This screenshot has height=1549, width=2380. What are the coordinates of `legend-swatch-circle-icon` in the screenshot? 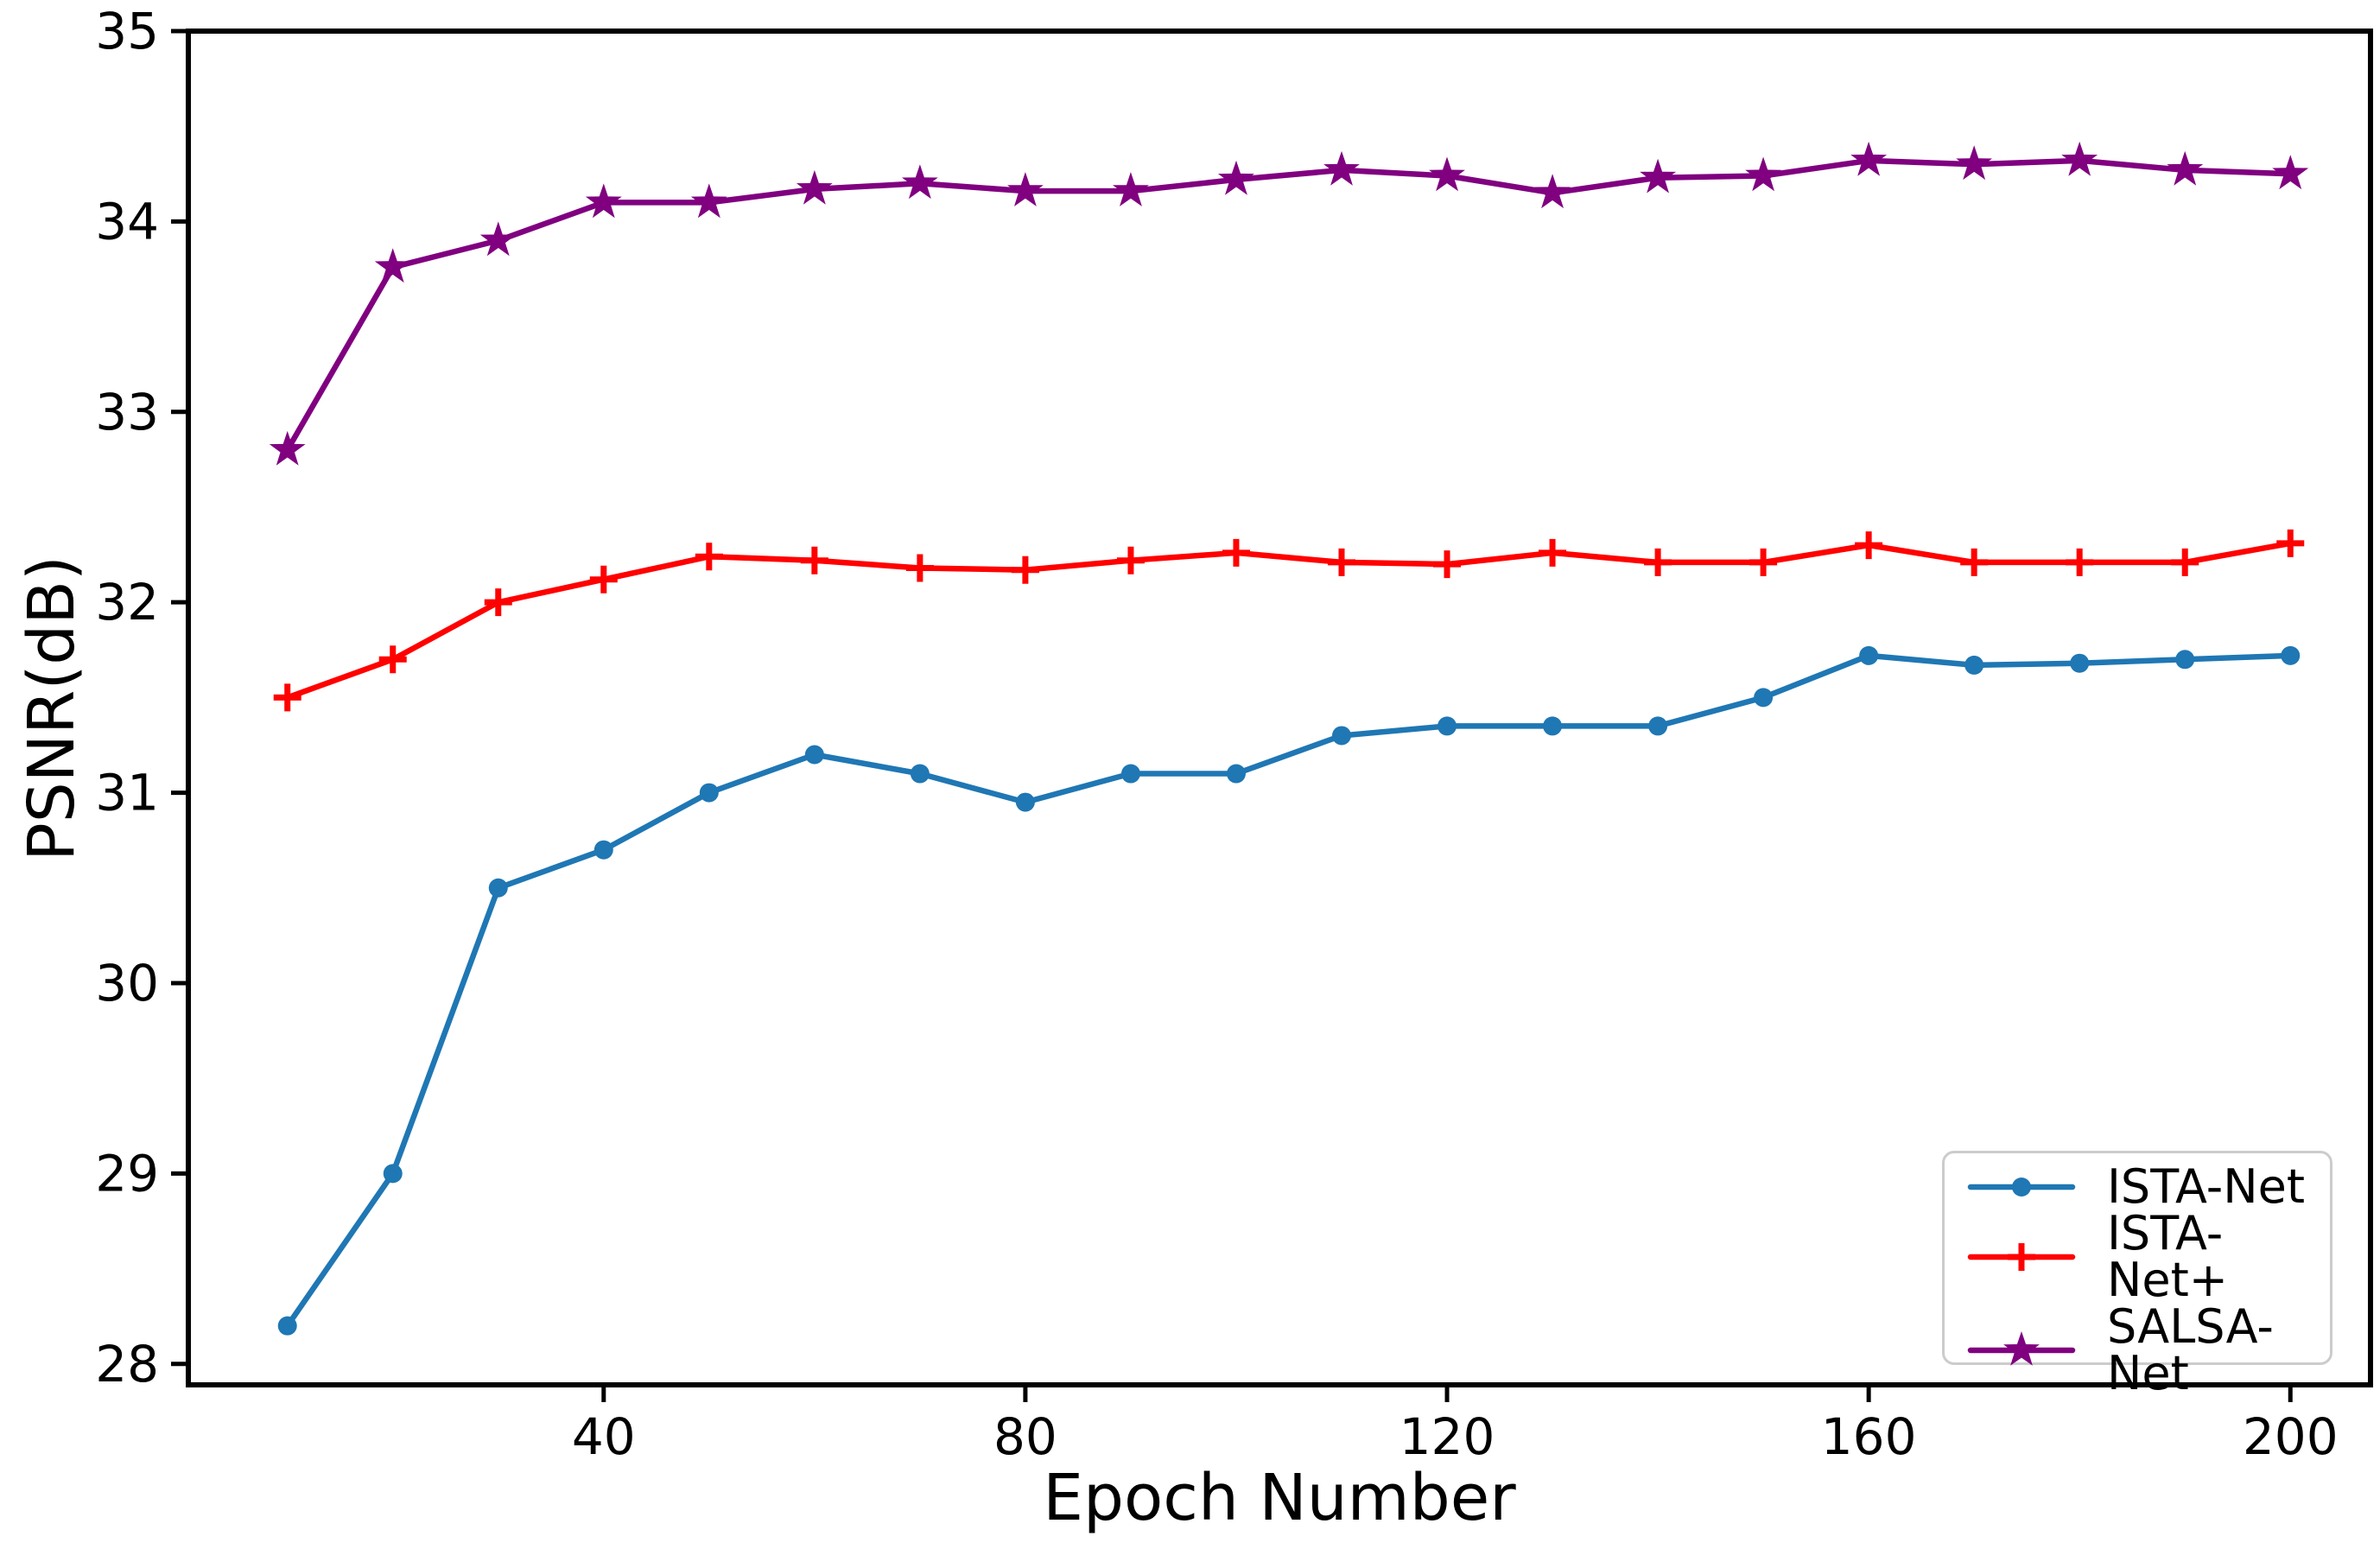 It's located at (2021, 1187).